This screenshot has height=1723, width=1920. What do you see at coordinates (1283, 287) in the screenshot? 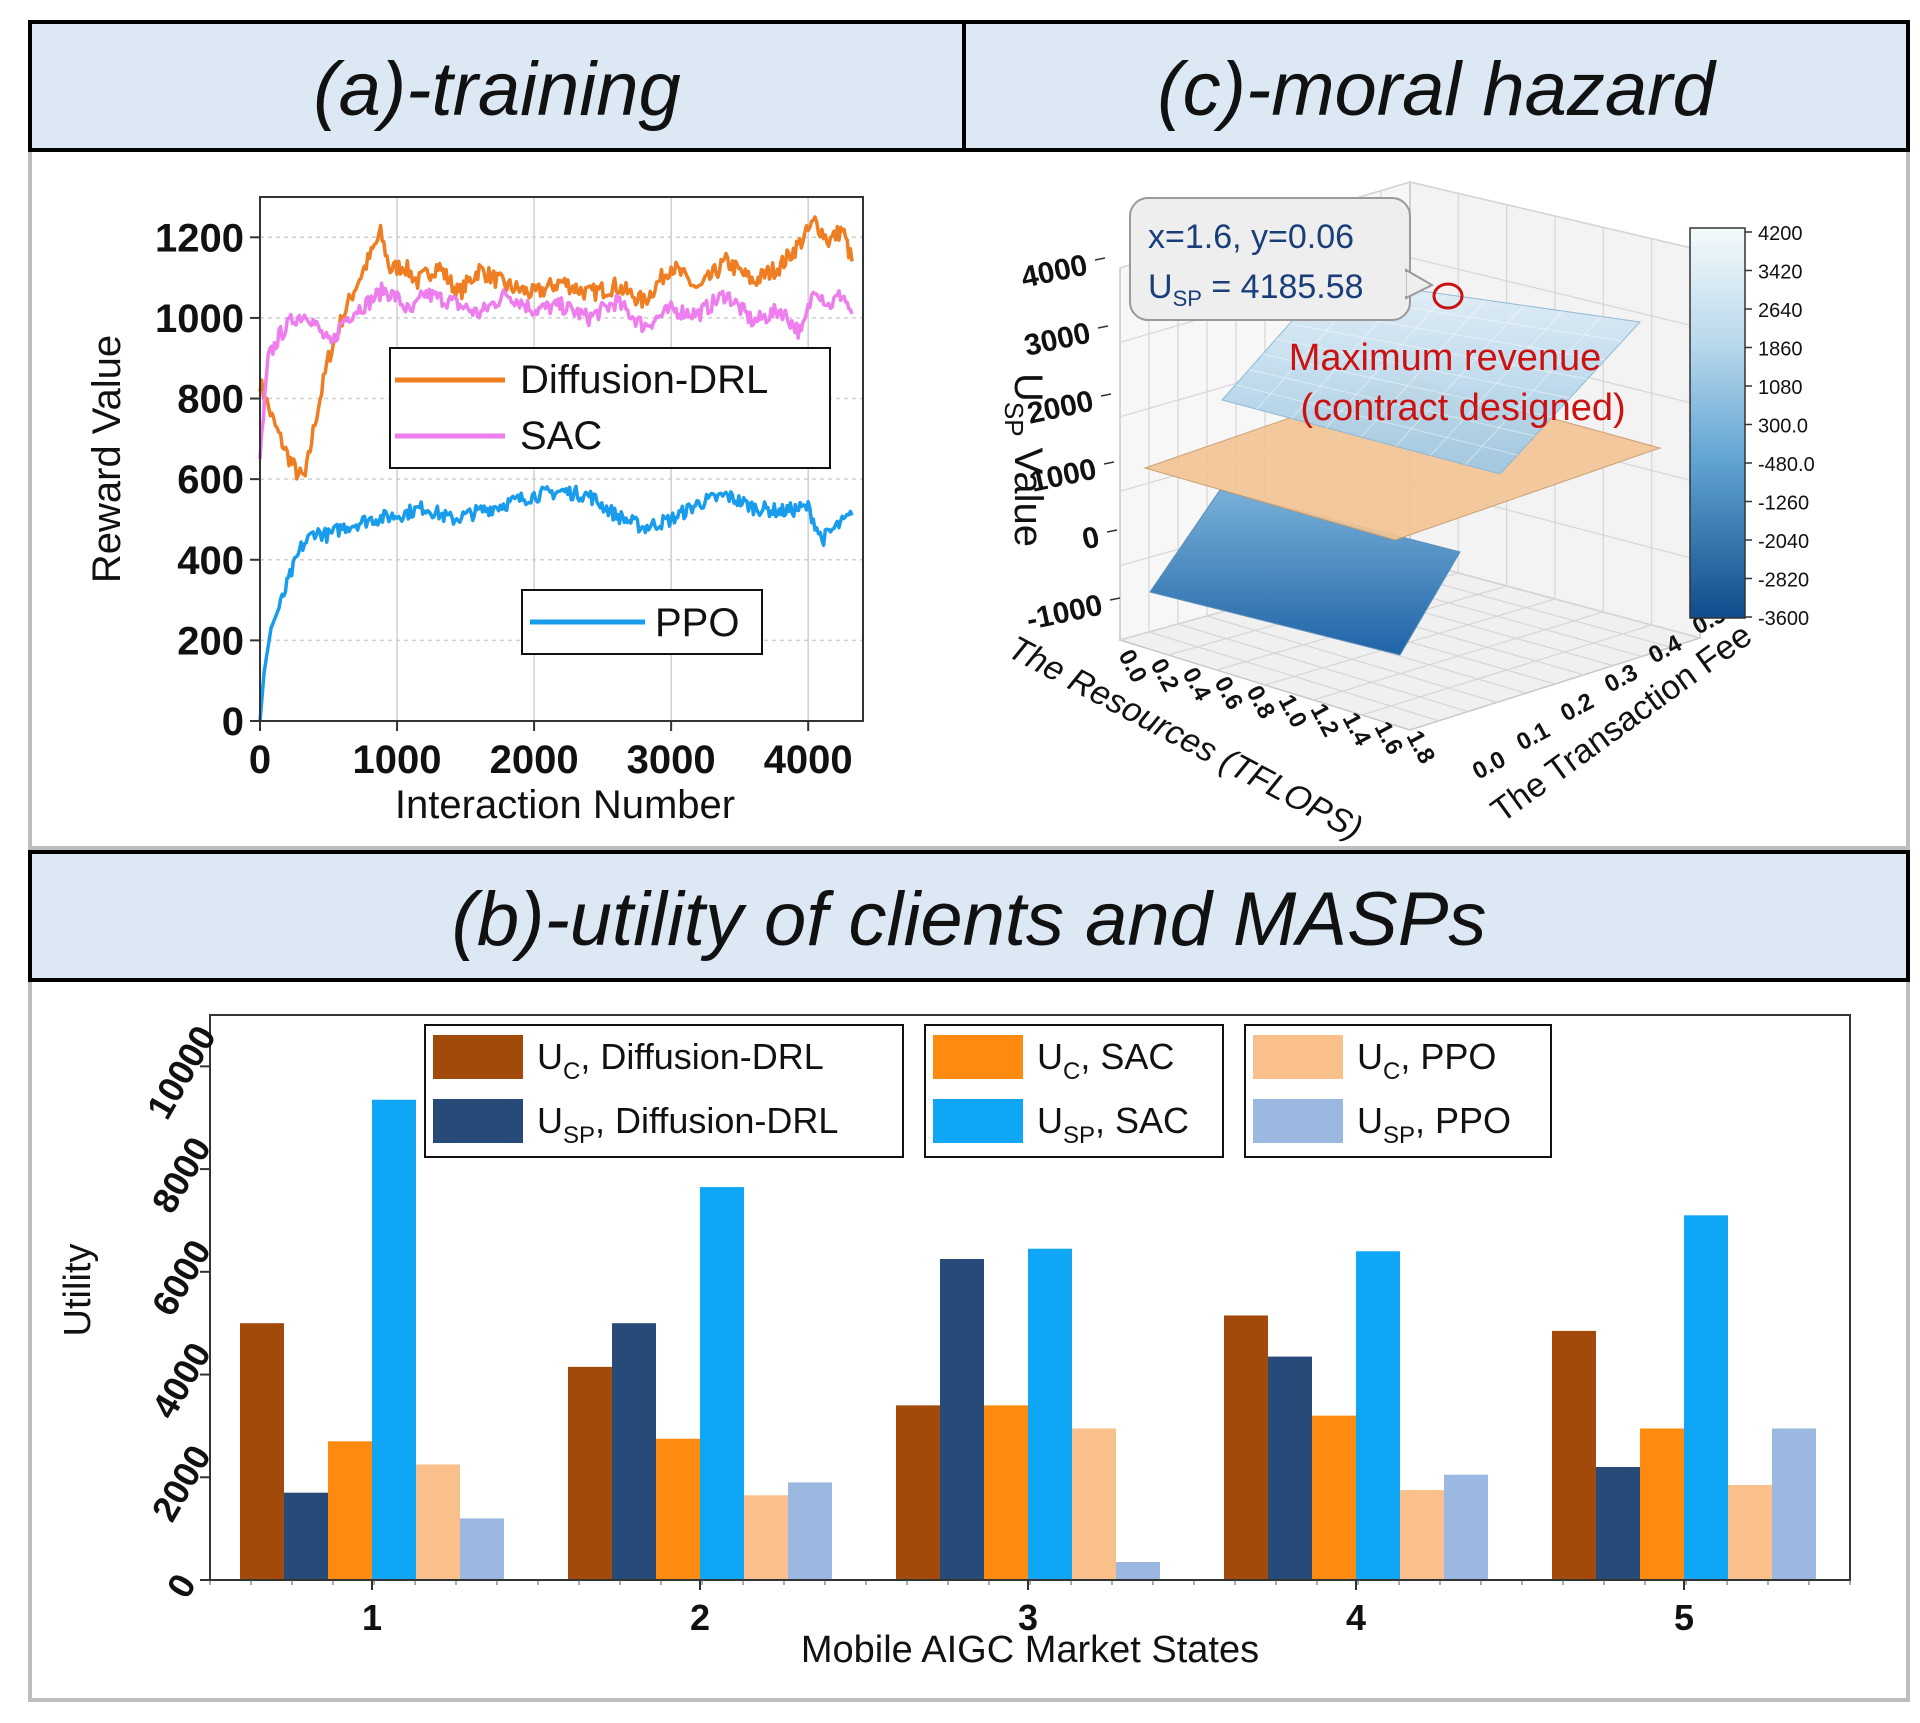
I see `tooltip-value-rest: = 4185.58` at bounding box center [1283, 287].